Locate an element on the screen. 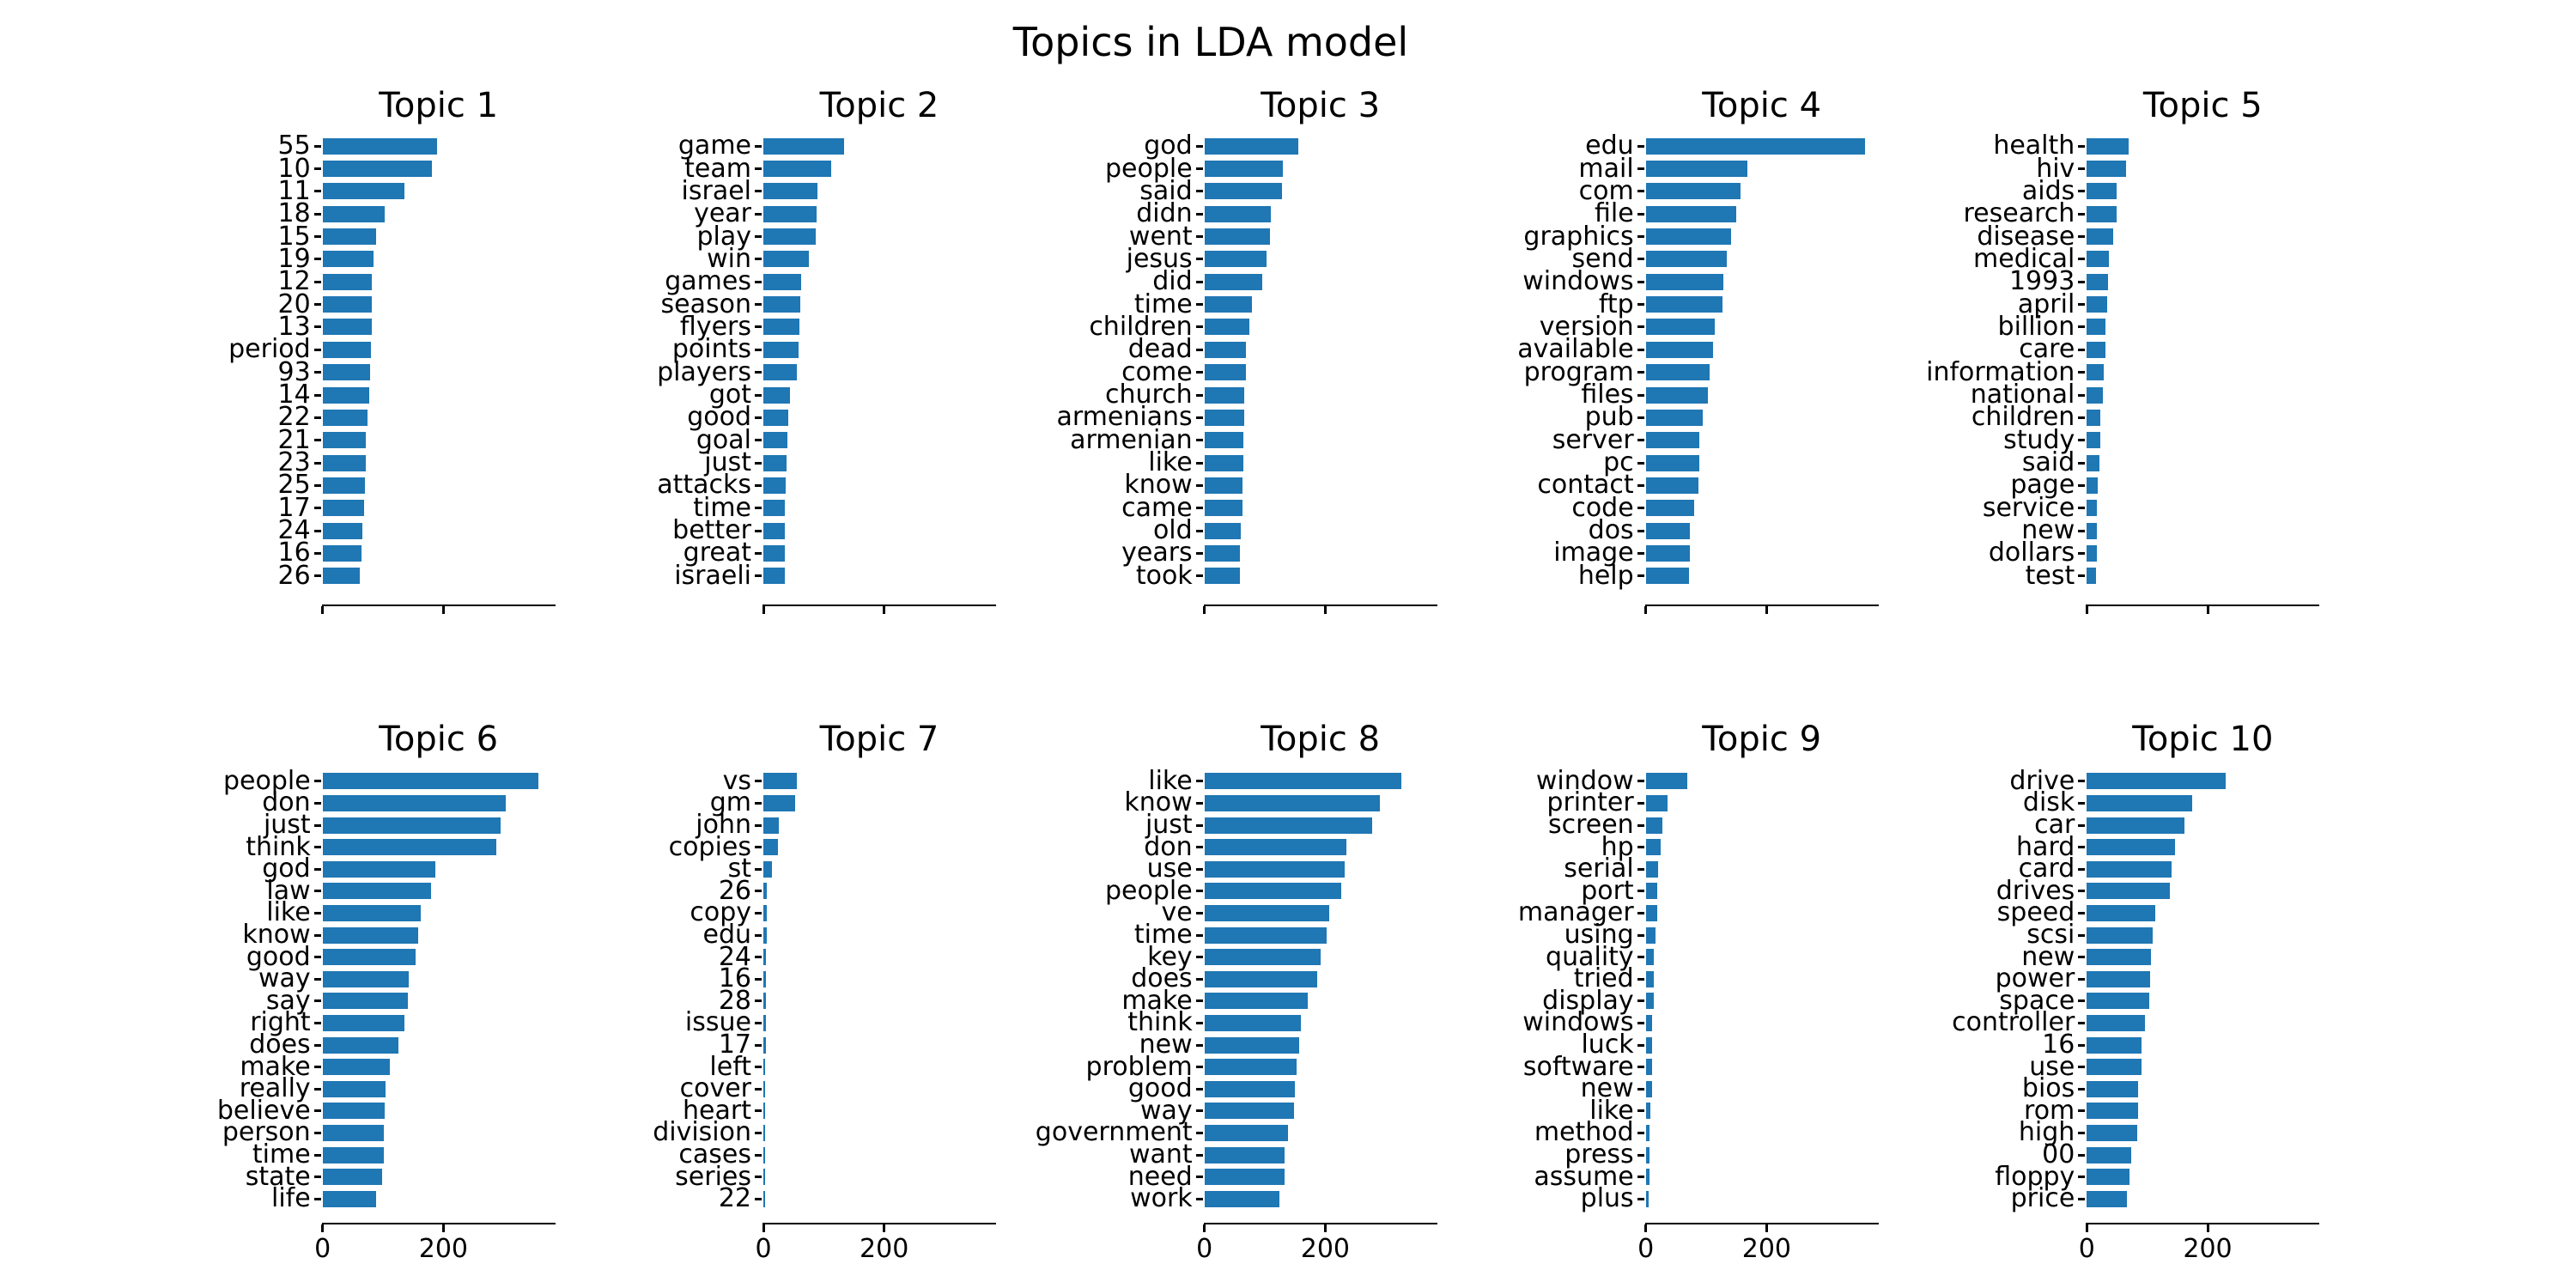 The height and width of the screenshot is (1288, 2576). word-label: like is located at coordinates (1170, 463).